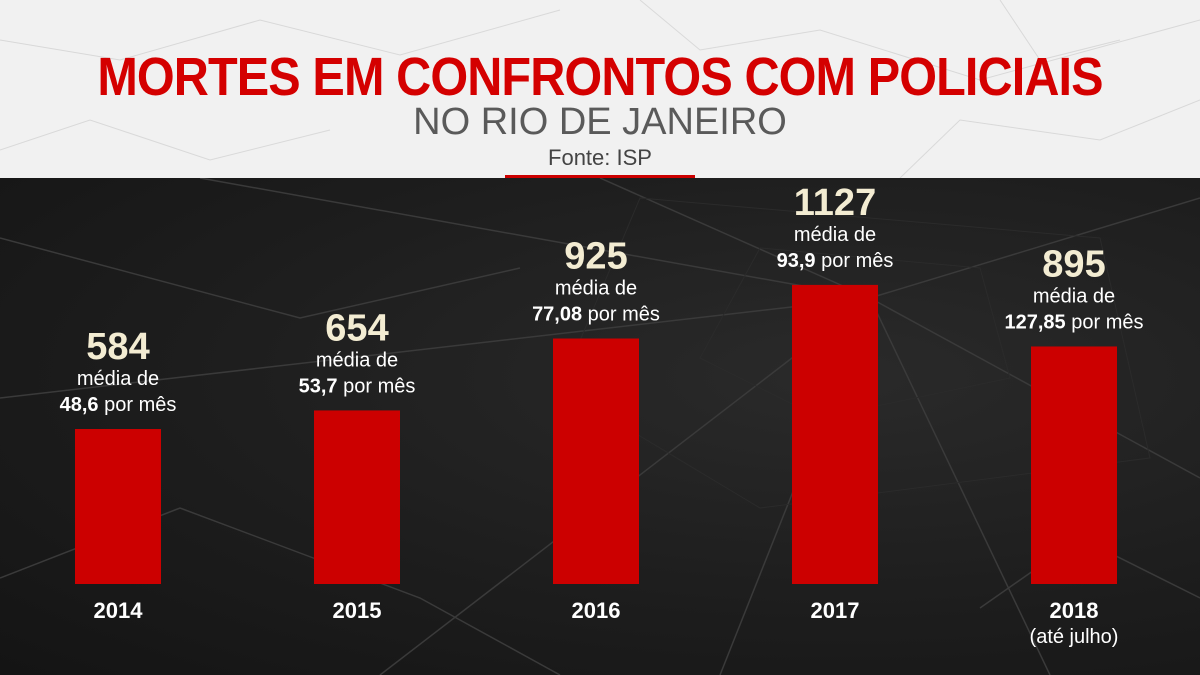 This screenshot has height=675, width=1200. I want to click on monthly-average-label-2018: 127,85 por mês, so click(1074, 322).